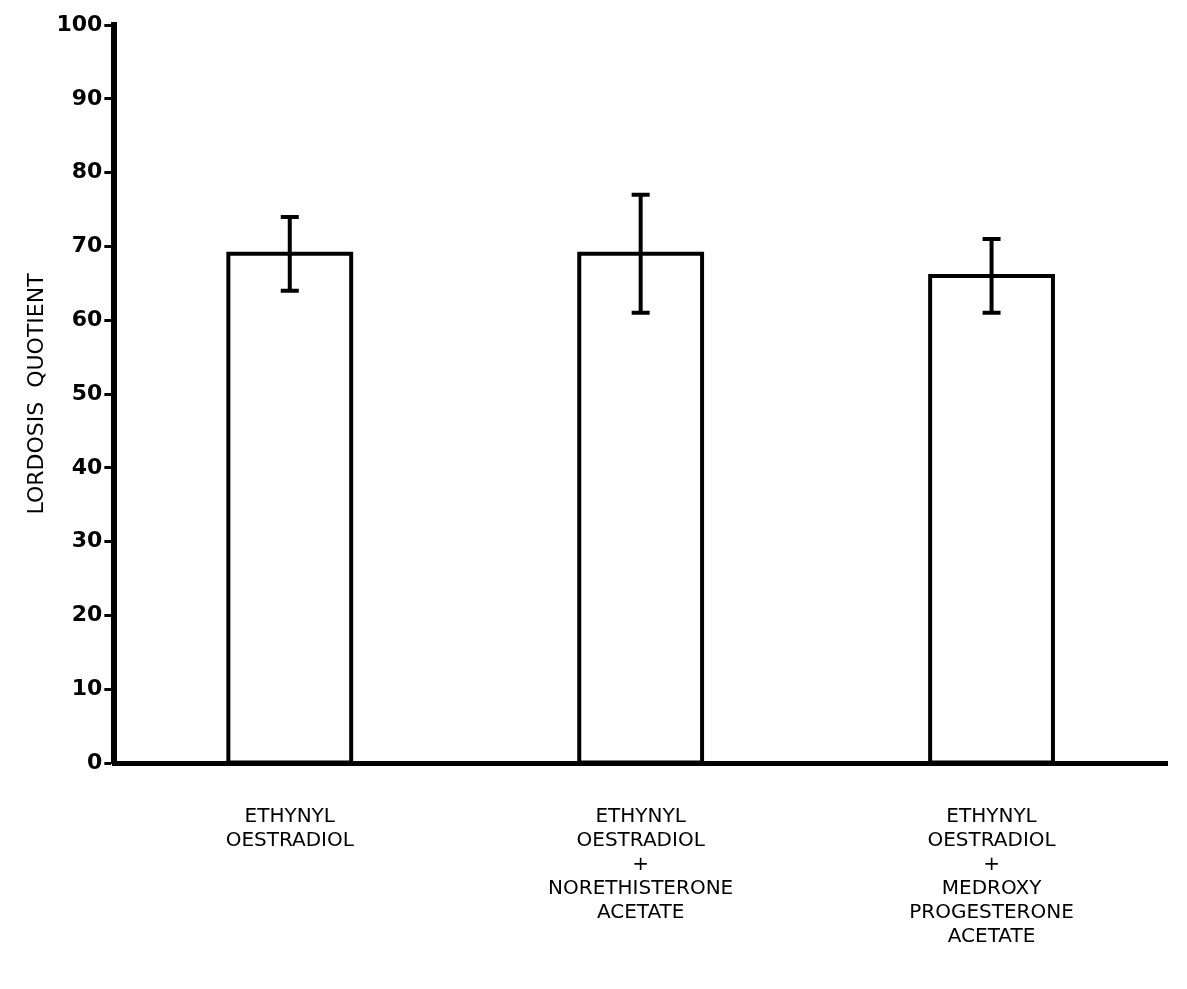 Image resolution: width=1187 pixels, height=989 pixels. I want to click on y-tick-label: 80, so click(87, 171).